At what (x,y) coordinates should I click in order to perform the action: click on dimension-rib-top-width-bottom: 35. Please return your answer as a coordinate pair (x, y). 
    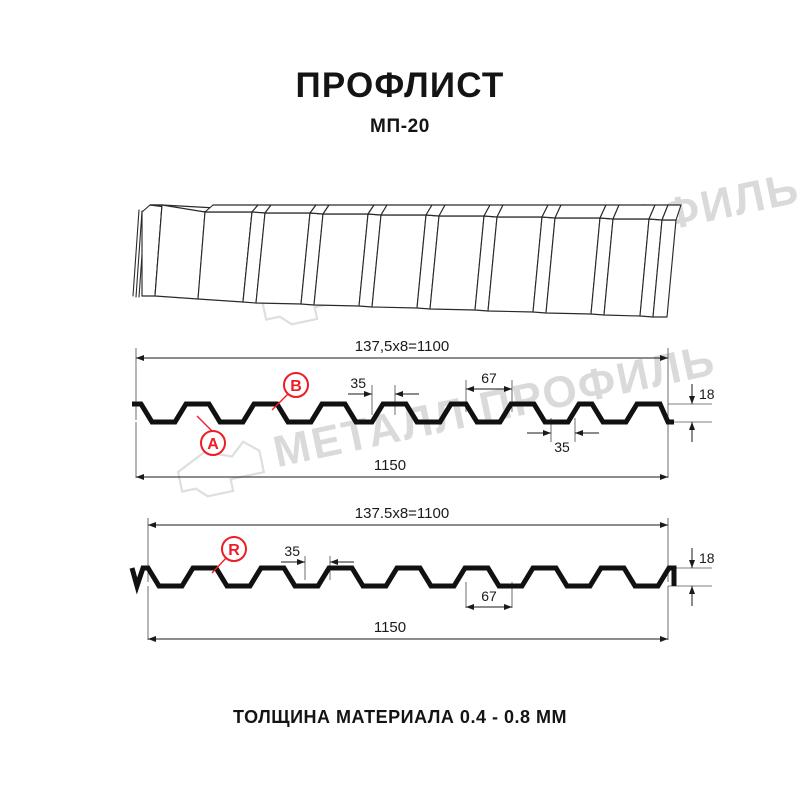
    Looking at the image, I should click on (317, 554).